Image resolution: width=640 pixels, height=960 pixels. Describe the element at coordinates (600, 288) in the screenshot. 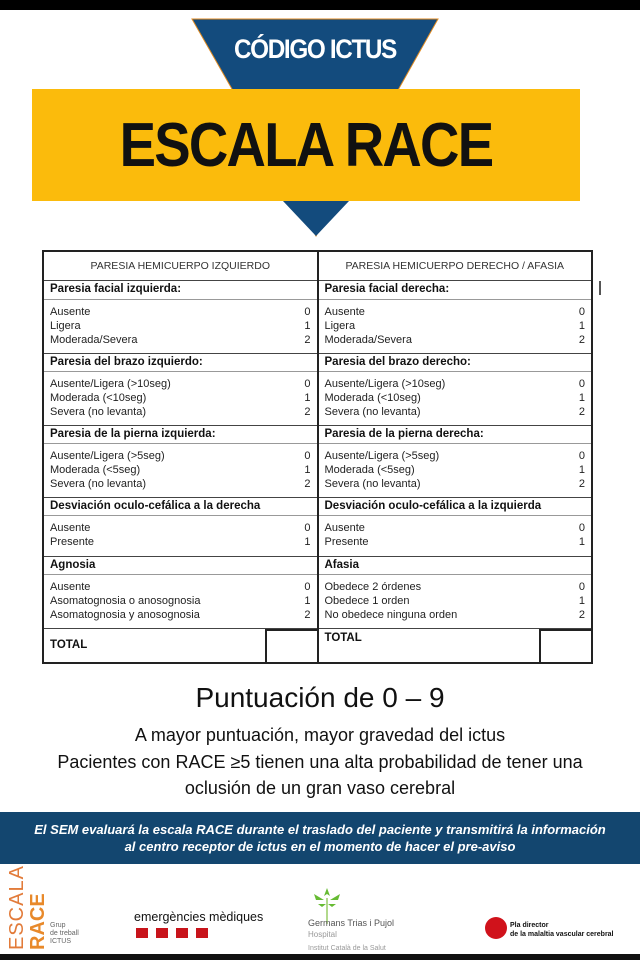

I see `text-cursor` at that location.